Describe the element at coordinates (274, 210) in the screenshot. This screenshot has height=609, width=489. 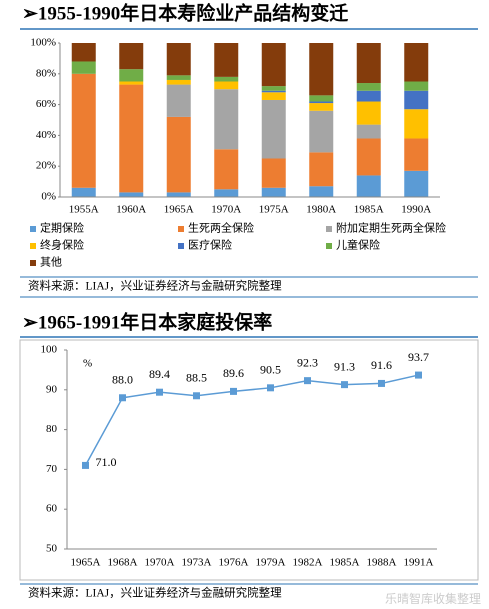
I see `x-tick-label: 1975A` at that location.